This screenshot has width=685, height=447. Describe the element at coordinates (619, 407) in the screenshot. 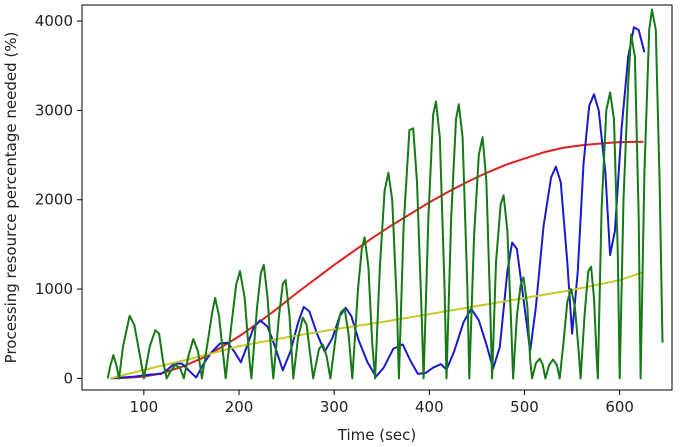

I see `x-tick-label: 600` at that location.